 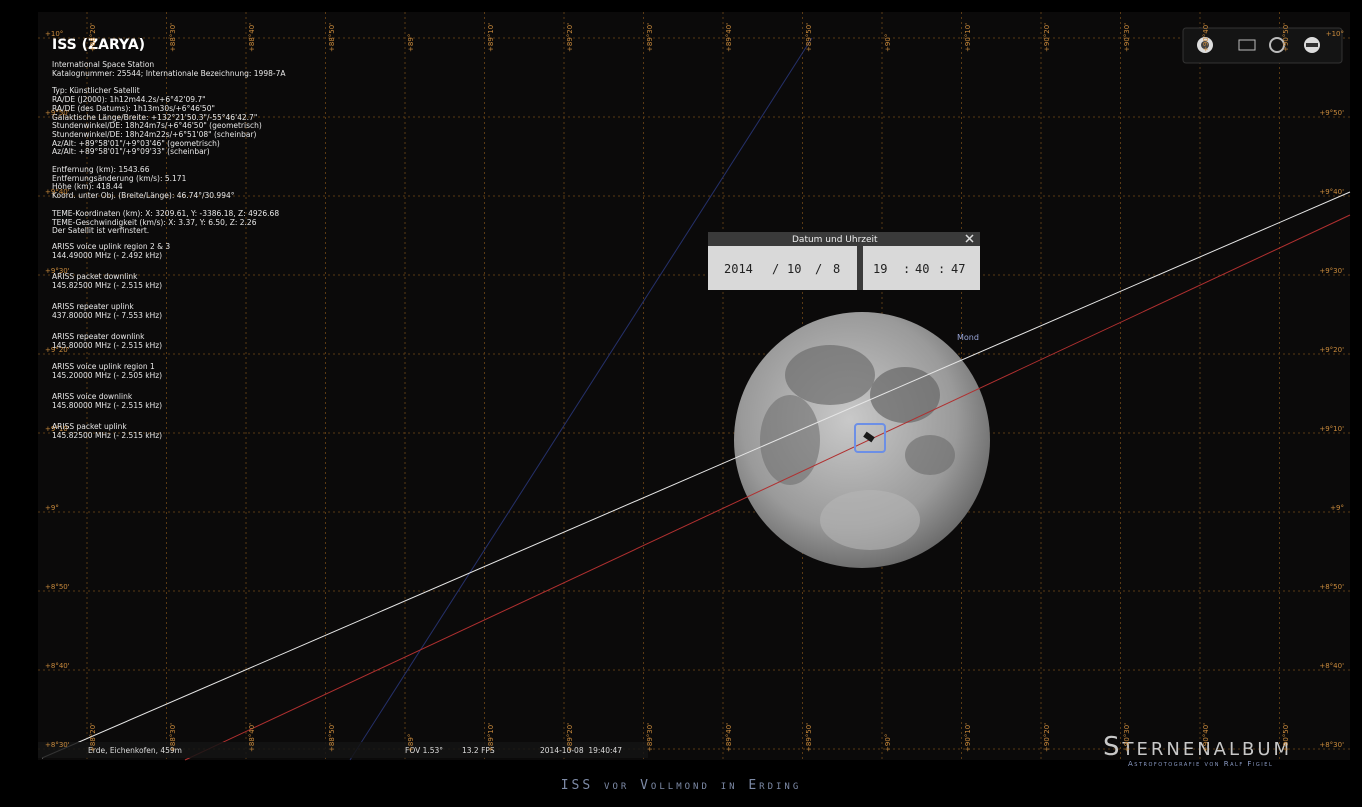 What do you see at coordinates (87, 187) in the screenshot?
I see `info-line: Höhe (km): 418.44` at bounding box center [87, 187].